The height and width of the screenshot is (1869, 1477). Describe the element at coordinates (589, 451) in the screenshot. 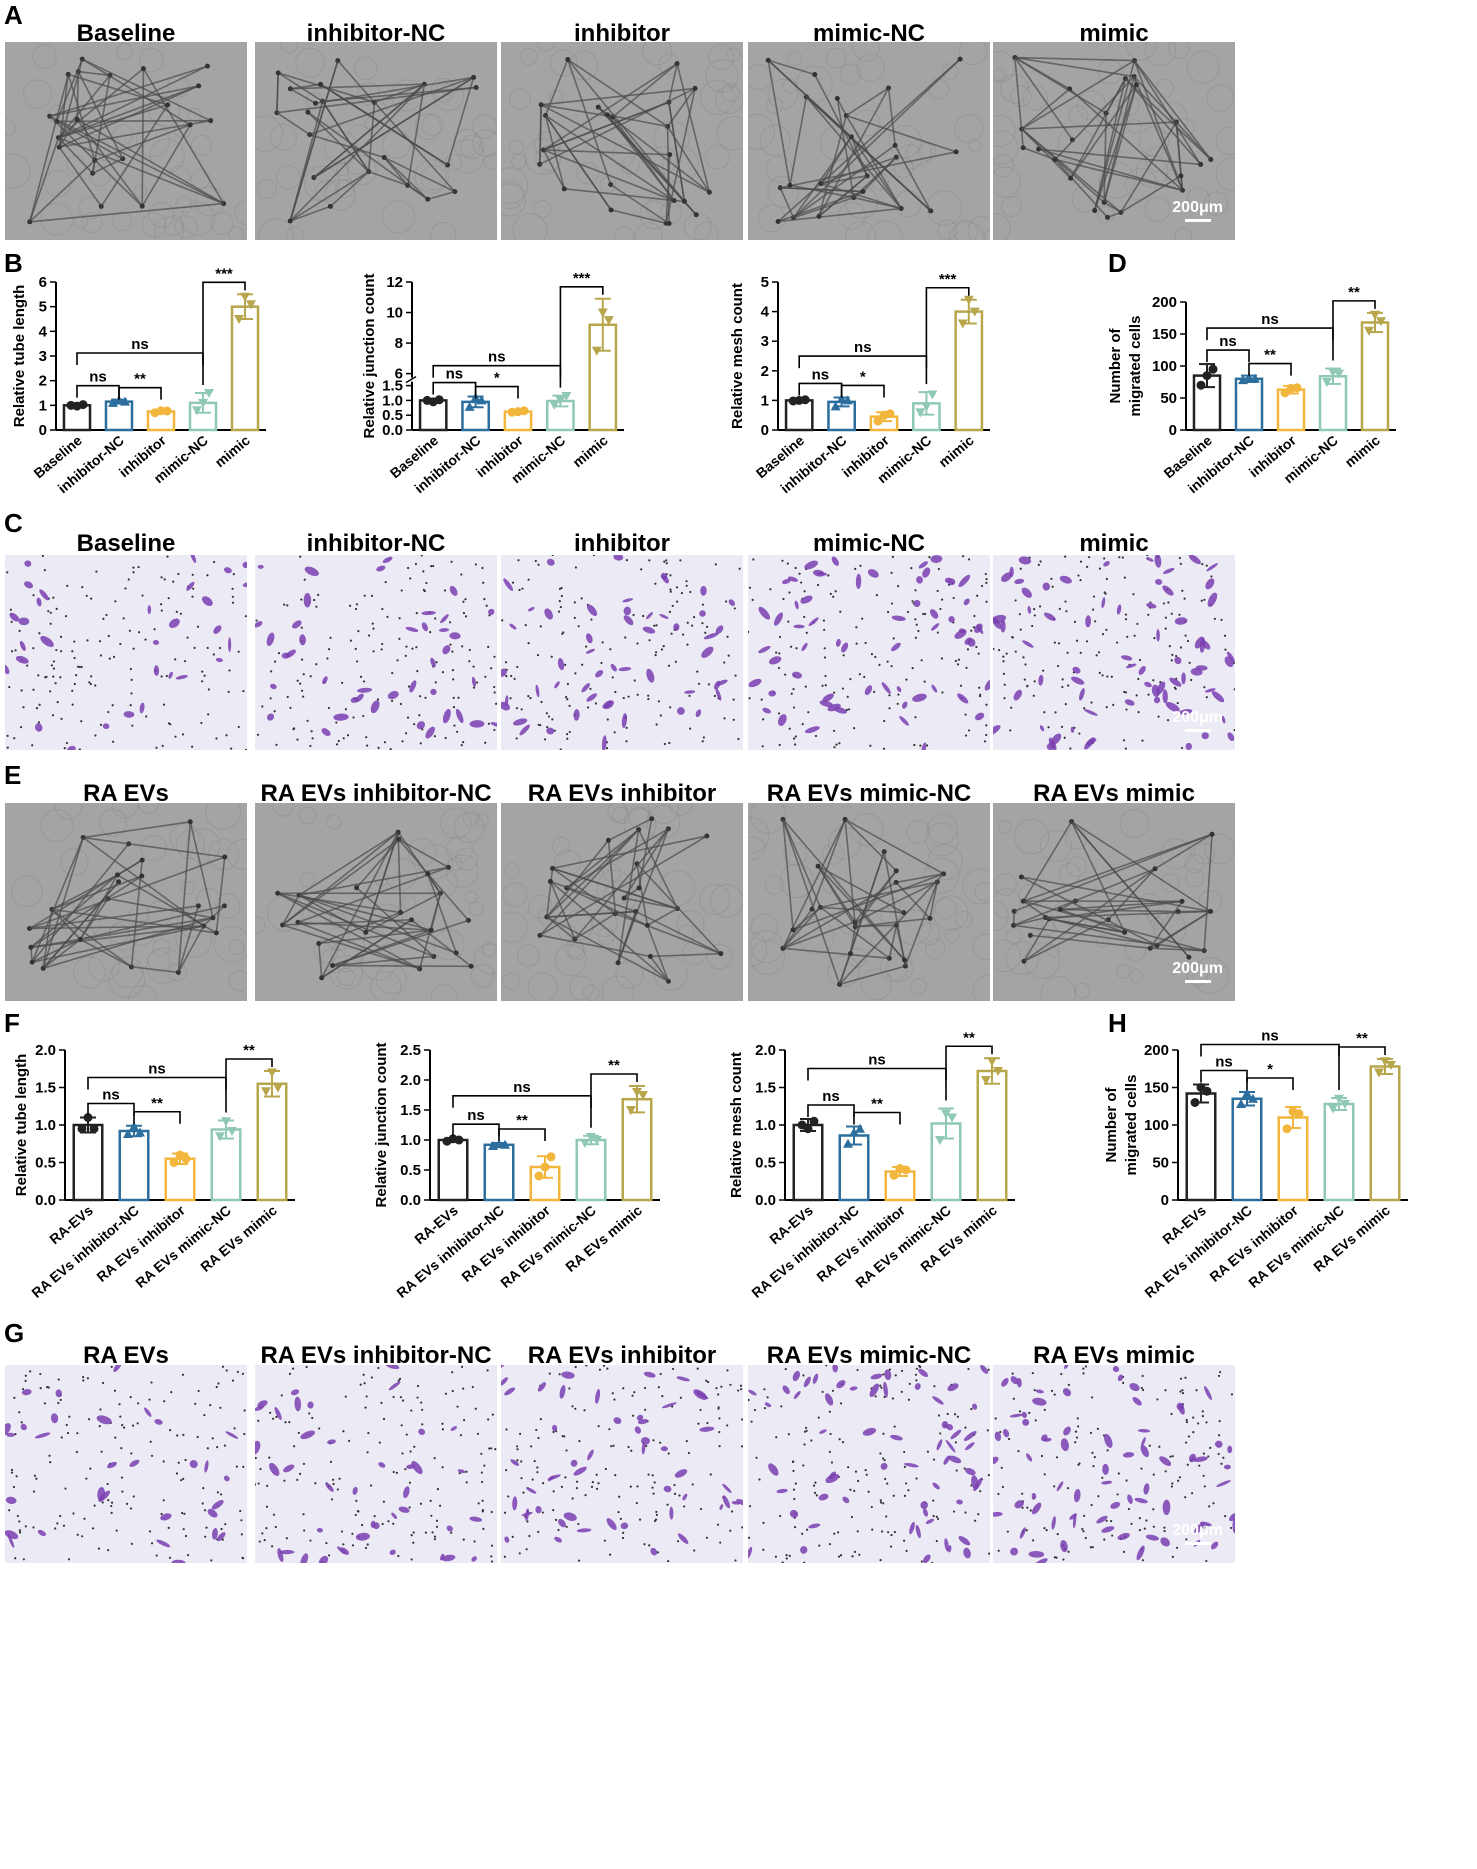

I see `x-tick-label: mimic` at that location.